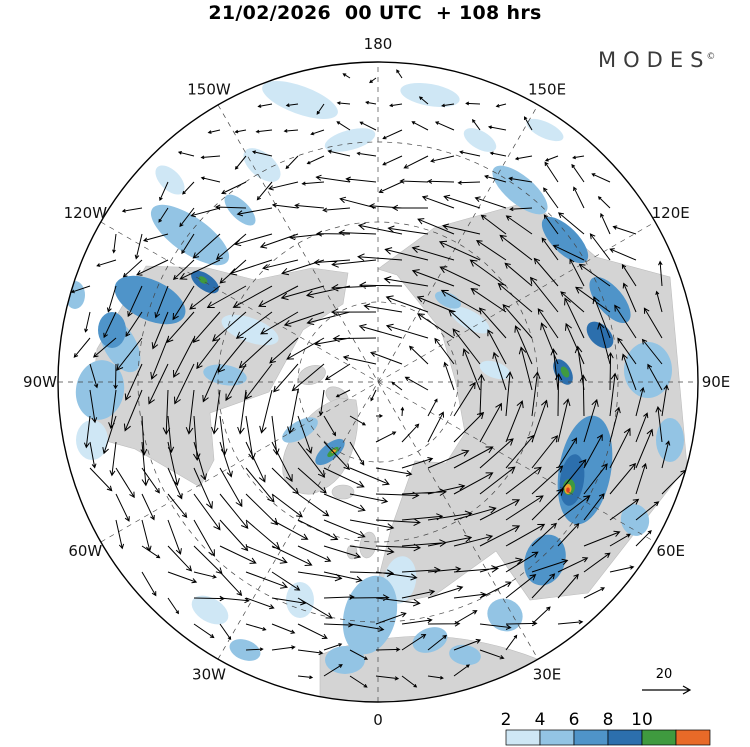  Describe the element at coordinates (608, 720) in the screenshot. I see `colorbar-tick-label: 8` at that location.